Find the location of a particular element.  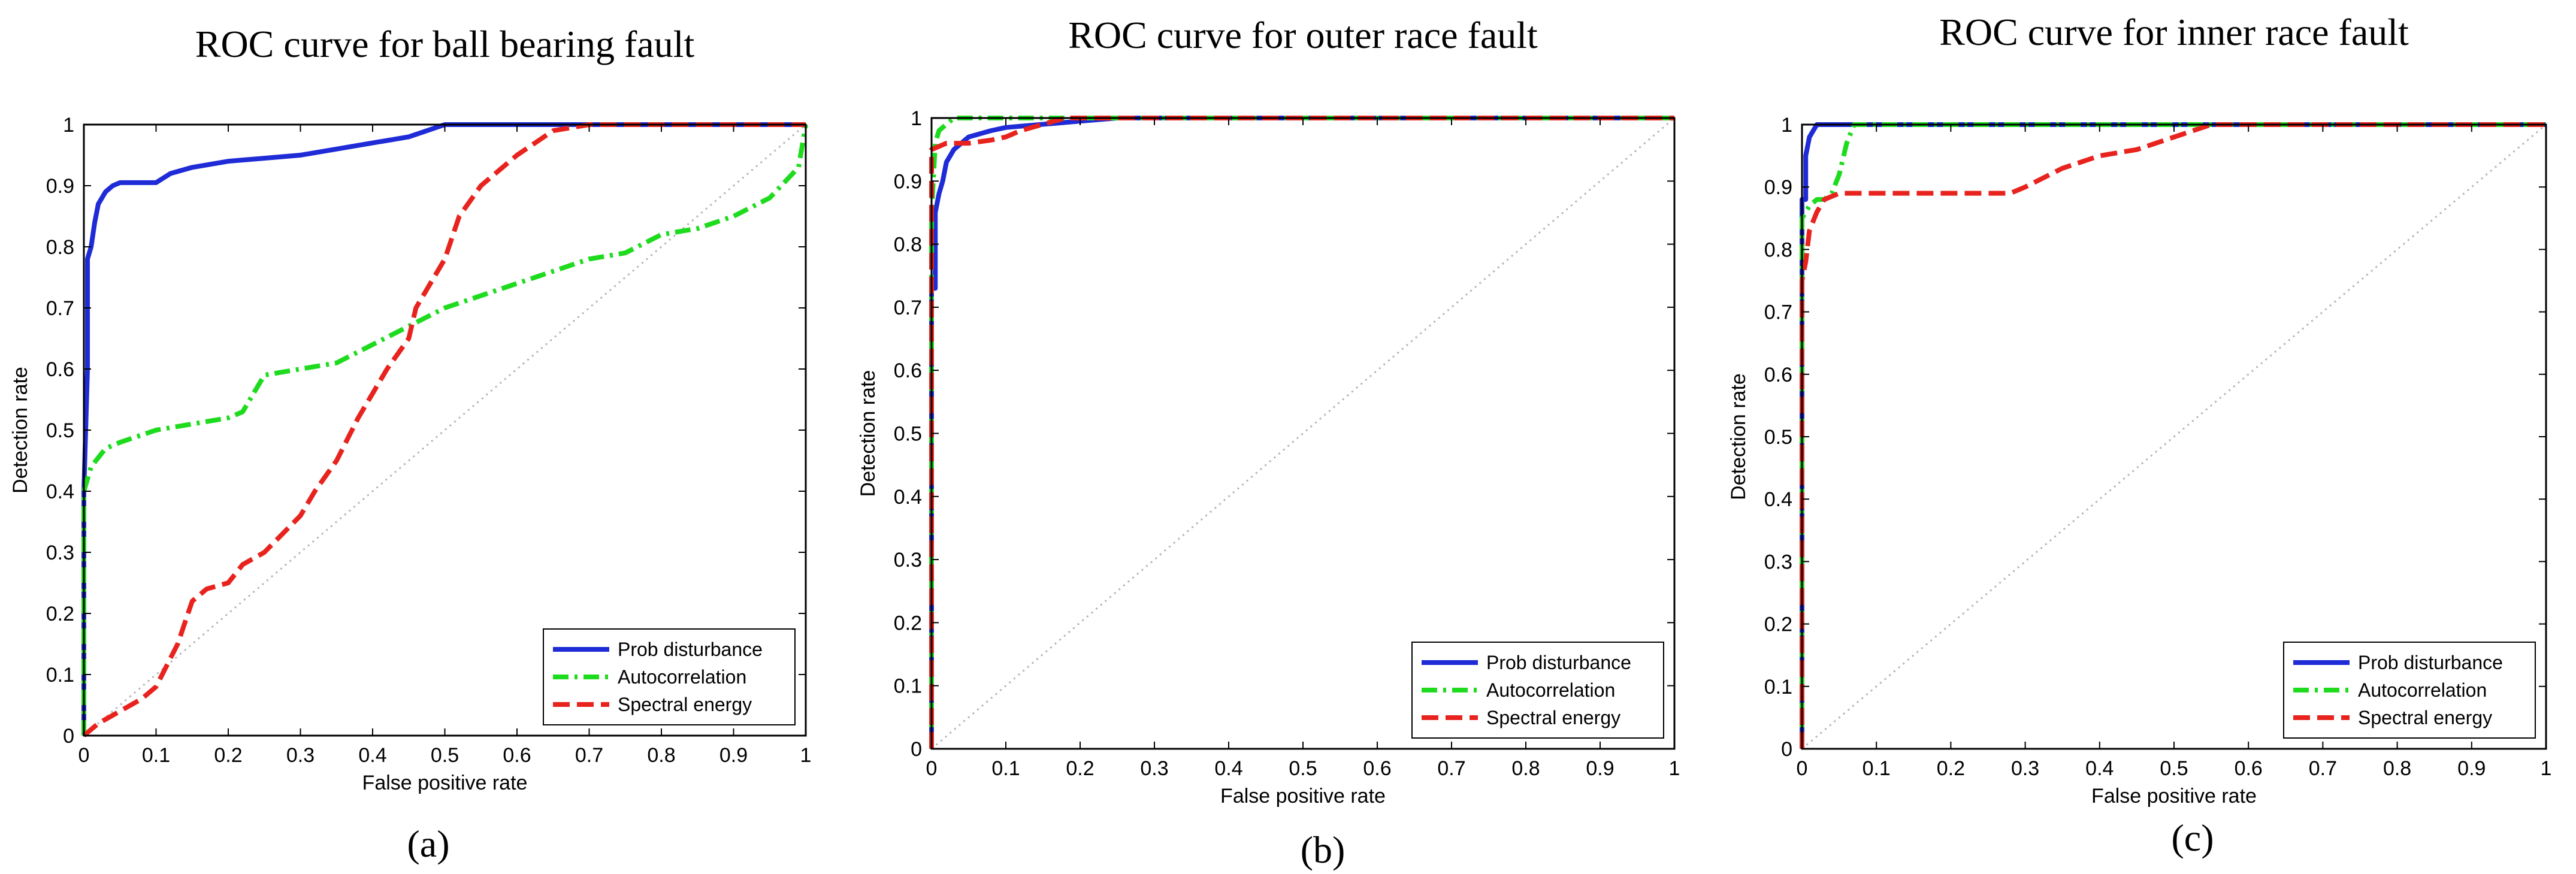

chart-title: ROC curve for ball bearing fault is located at coordinates (445, 44).